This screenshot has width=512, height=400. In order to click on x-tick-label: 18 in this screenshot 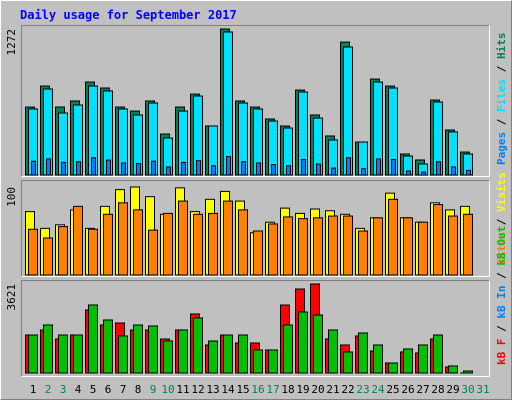, I will do `click(287, 389)`.